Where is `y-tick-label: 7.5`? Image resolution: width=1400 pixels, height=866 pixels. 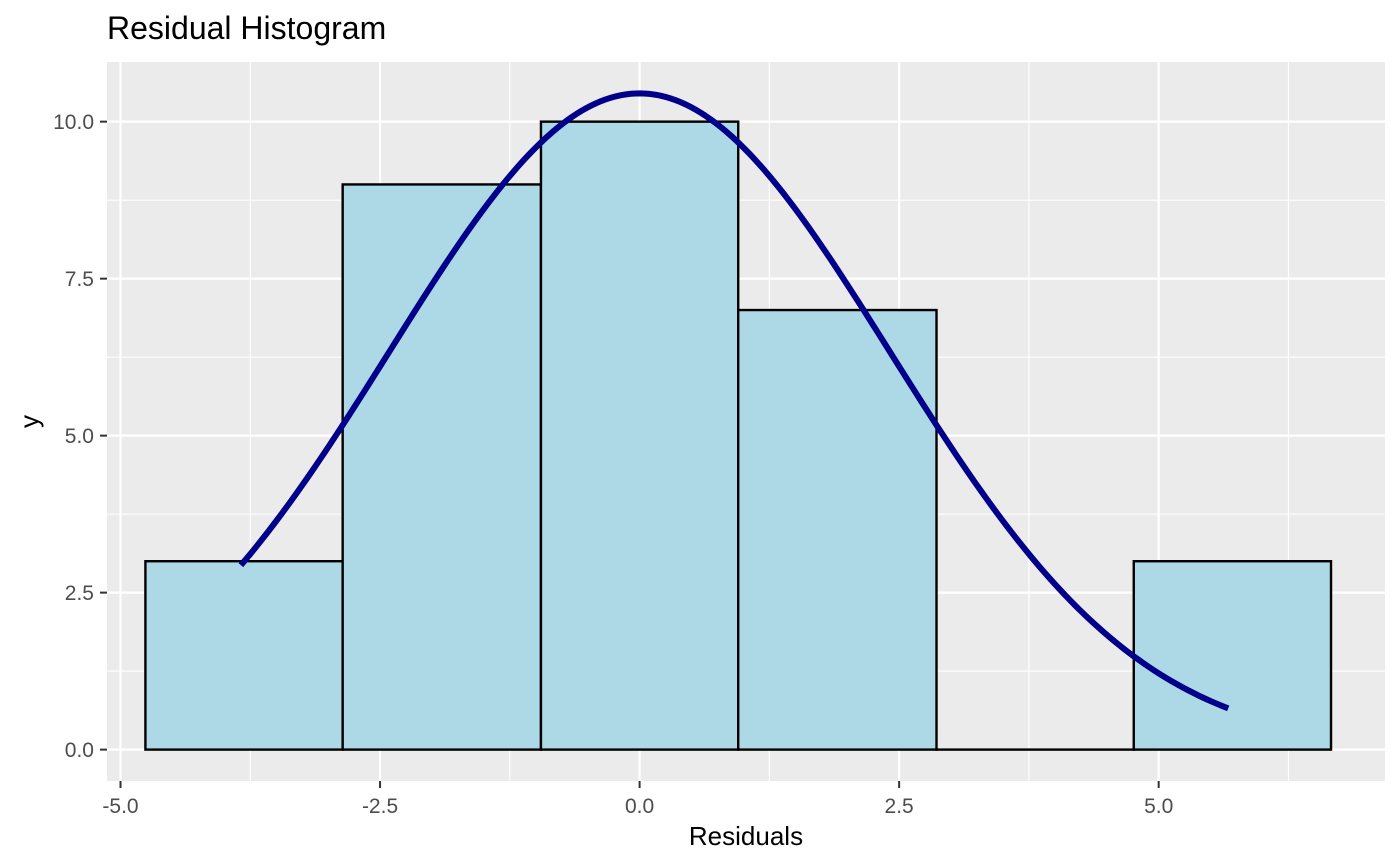 y-tick-label: 7.5 is located at coordinates (79, 279).